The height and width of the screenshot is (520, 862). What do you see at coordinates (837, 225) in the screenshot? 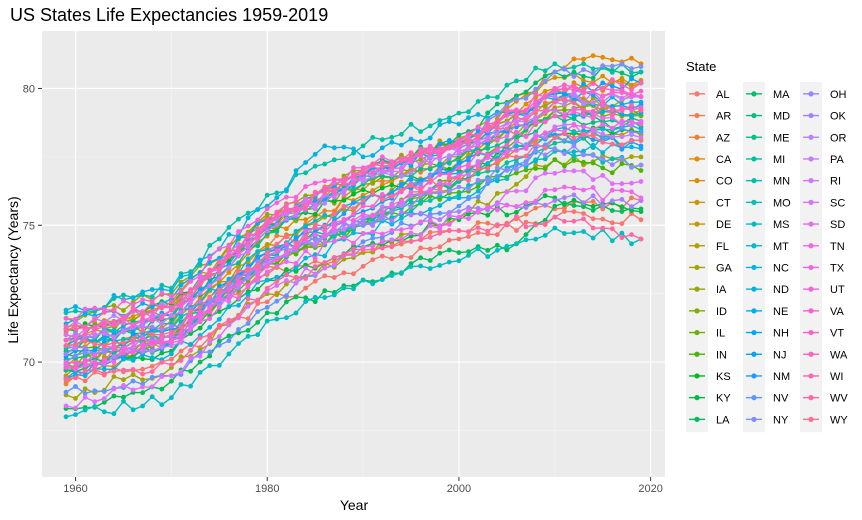
I see `legend-label-SD: SD` at bounding box center [837, 225].